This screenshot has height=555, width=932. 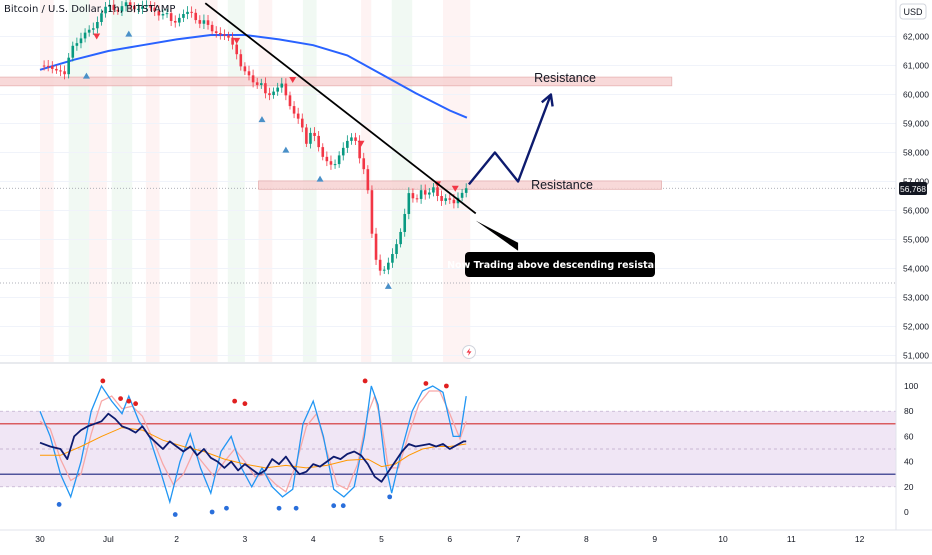 What do you see at coordinates (916, 327) in the screenshot?
I see `price-tick-label: 52,000` at bounding box center [916, 327].